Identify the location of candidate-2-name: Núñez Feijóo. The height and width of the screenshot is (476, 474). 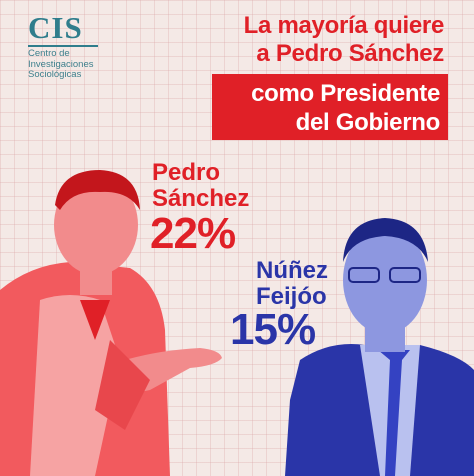
(292, 284).